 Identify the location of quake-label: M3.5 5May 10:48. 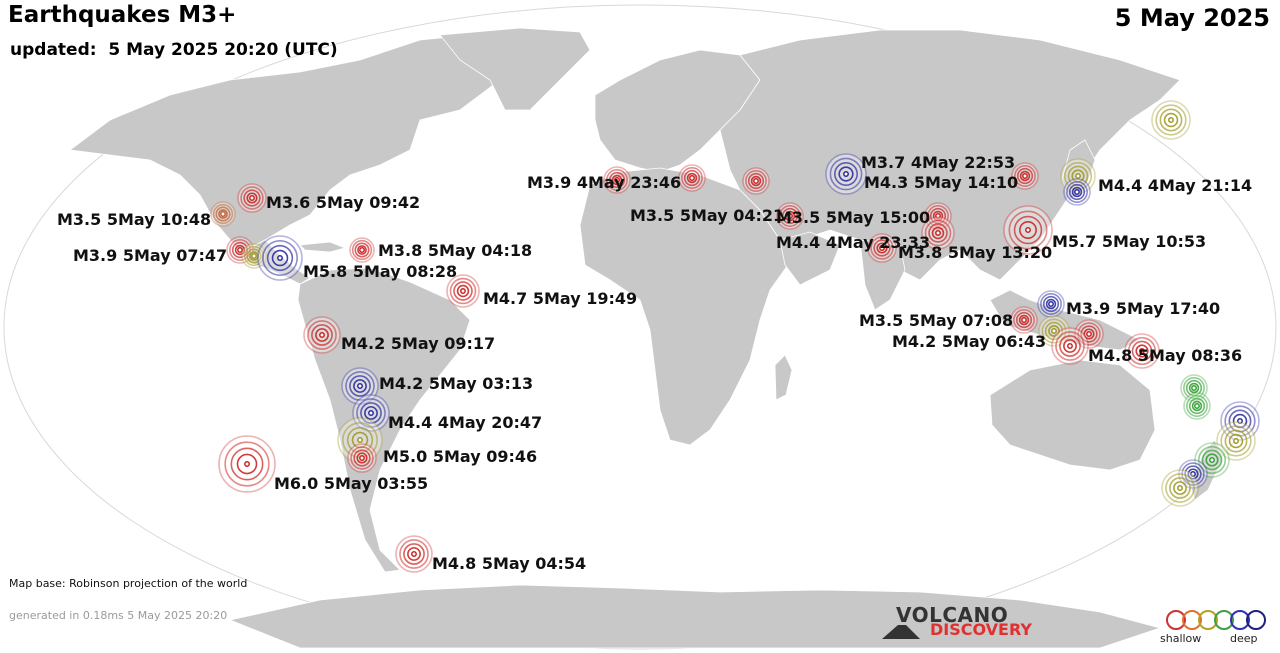
(134, 219).